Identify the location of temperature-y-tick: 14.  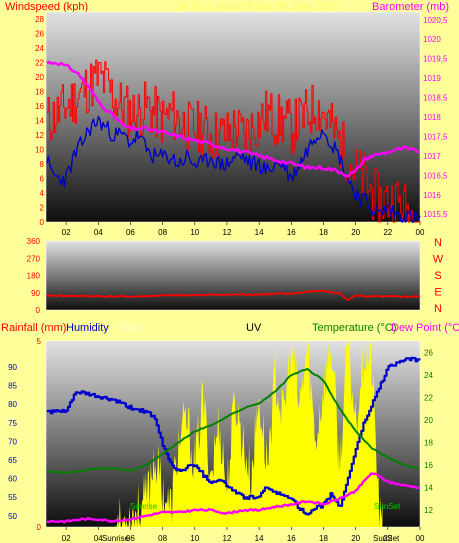
(428, 488).